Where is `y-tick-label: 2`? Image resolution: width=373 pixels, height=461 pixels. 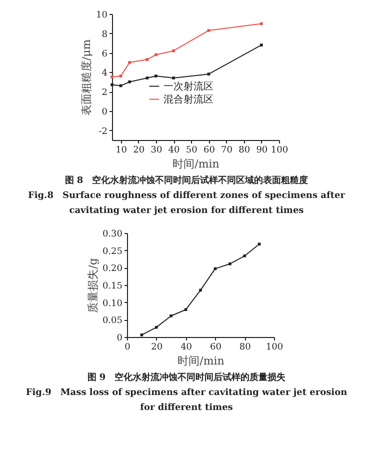
y-tick-label: 2 is located at coordinates (105, 93).